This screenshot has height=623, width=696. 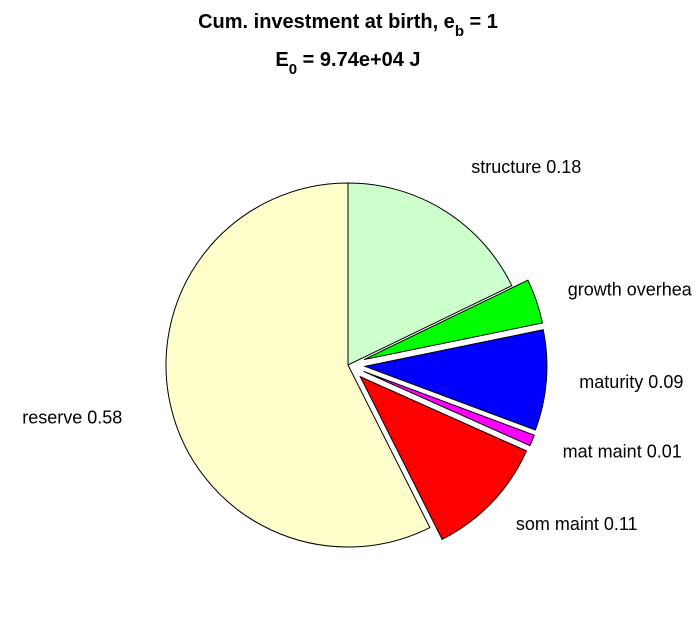 What do you see at coordinates (526, 167) in the screenshot?
I see `slice-label-structure: structure 0.18` at bounding box center [526, 167].